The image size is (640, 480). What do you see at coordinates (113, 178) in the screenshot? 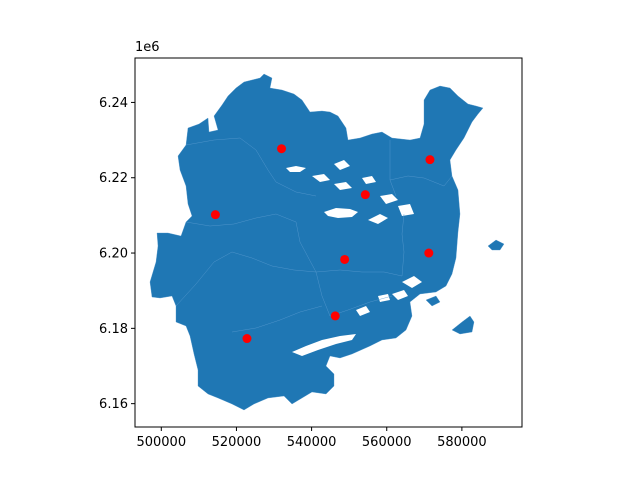
I see `y-tick-label: 6.22` at bounding box center [113, 178].